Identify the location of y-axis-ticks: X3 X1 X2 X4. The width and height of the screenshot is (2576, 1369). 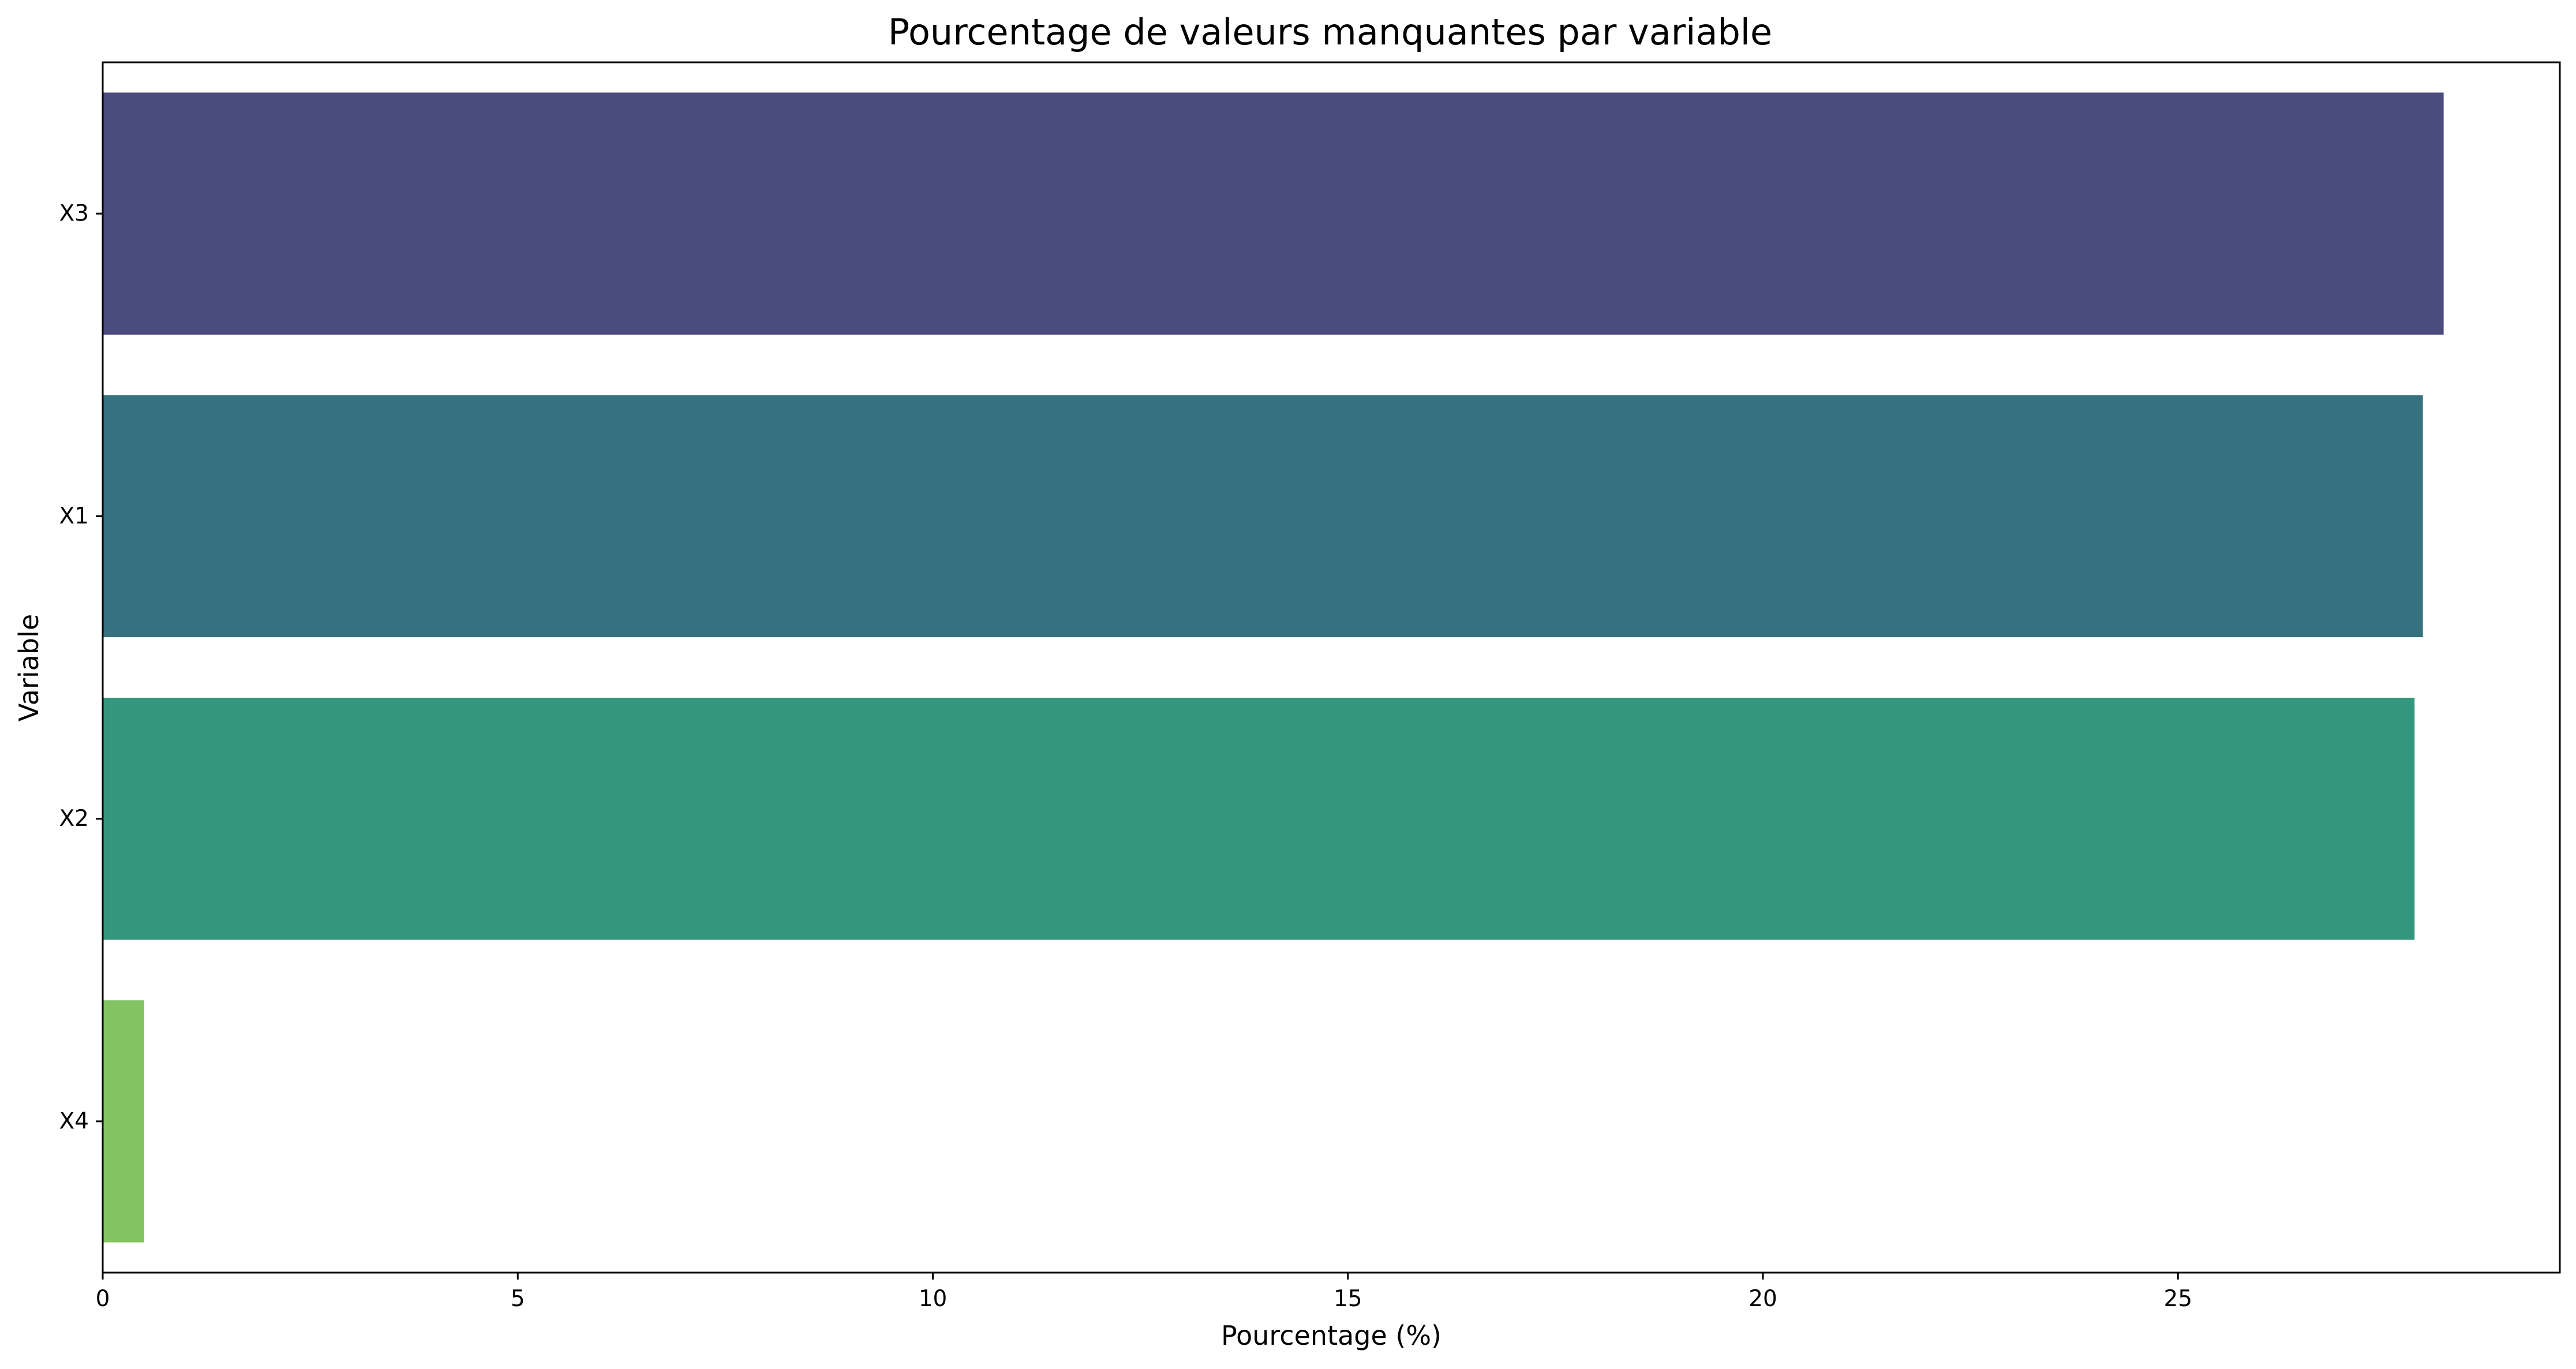
(81, 667).